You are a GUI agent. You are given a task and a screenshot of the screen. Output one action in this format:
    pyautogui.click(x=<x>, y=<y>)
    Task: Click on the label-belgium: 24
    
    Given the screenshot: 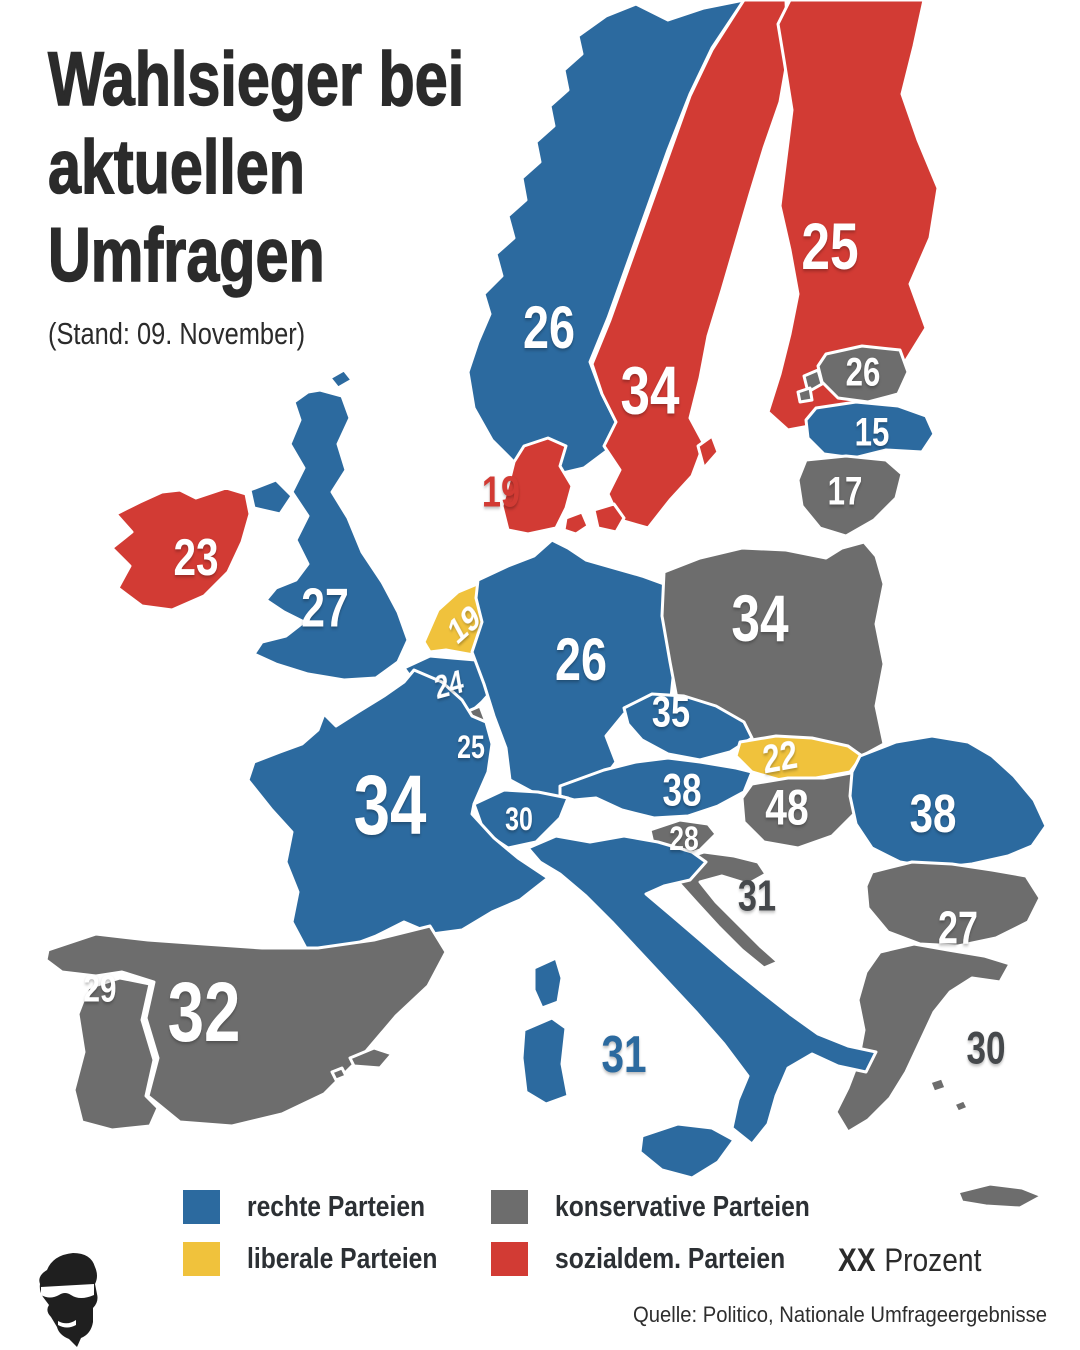 What is the action you would take?
    pyautogui.click(x=449, y=685)
    